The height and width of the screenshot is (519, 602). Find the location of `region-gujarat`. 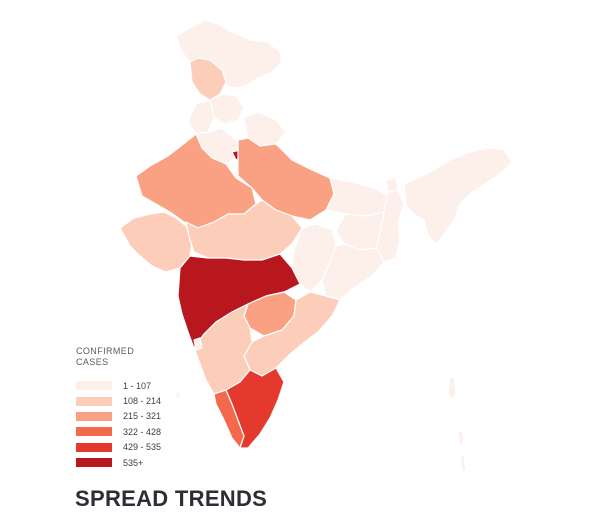

region-gujarat is located at coordinates (156, 242).